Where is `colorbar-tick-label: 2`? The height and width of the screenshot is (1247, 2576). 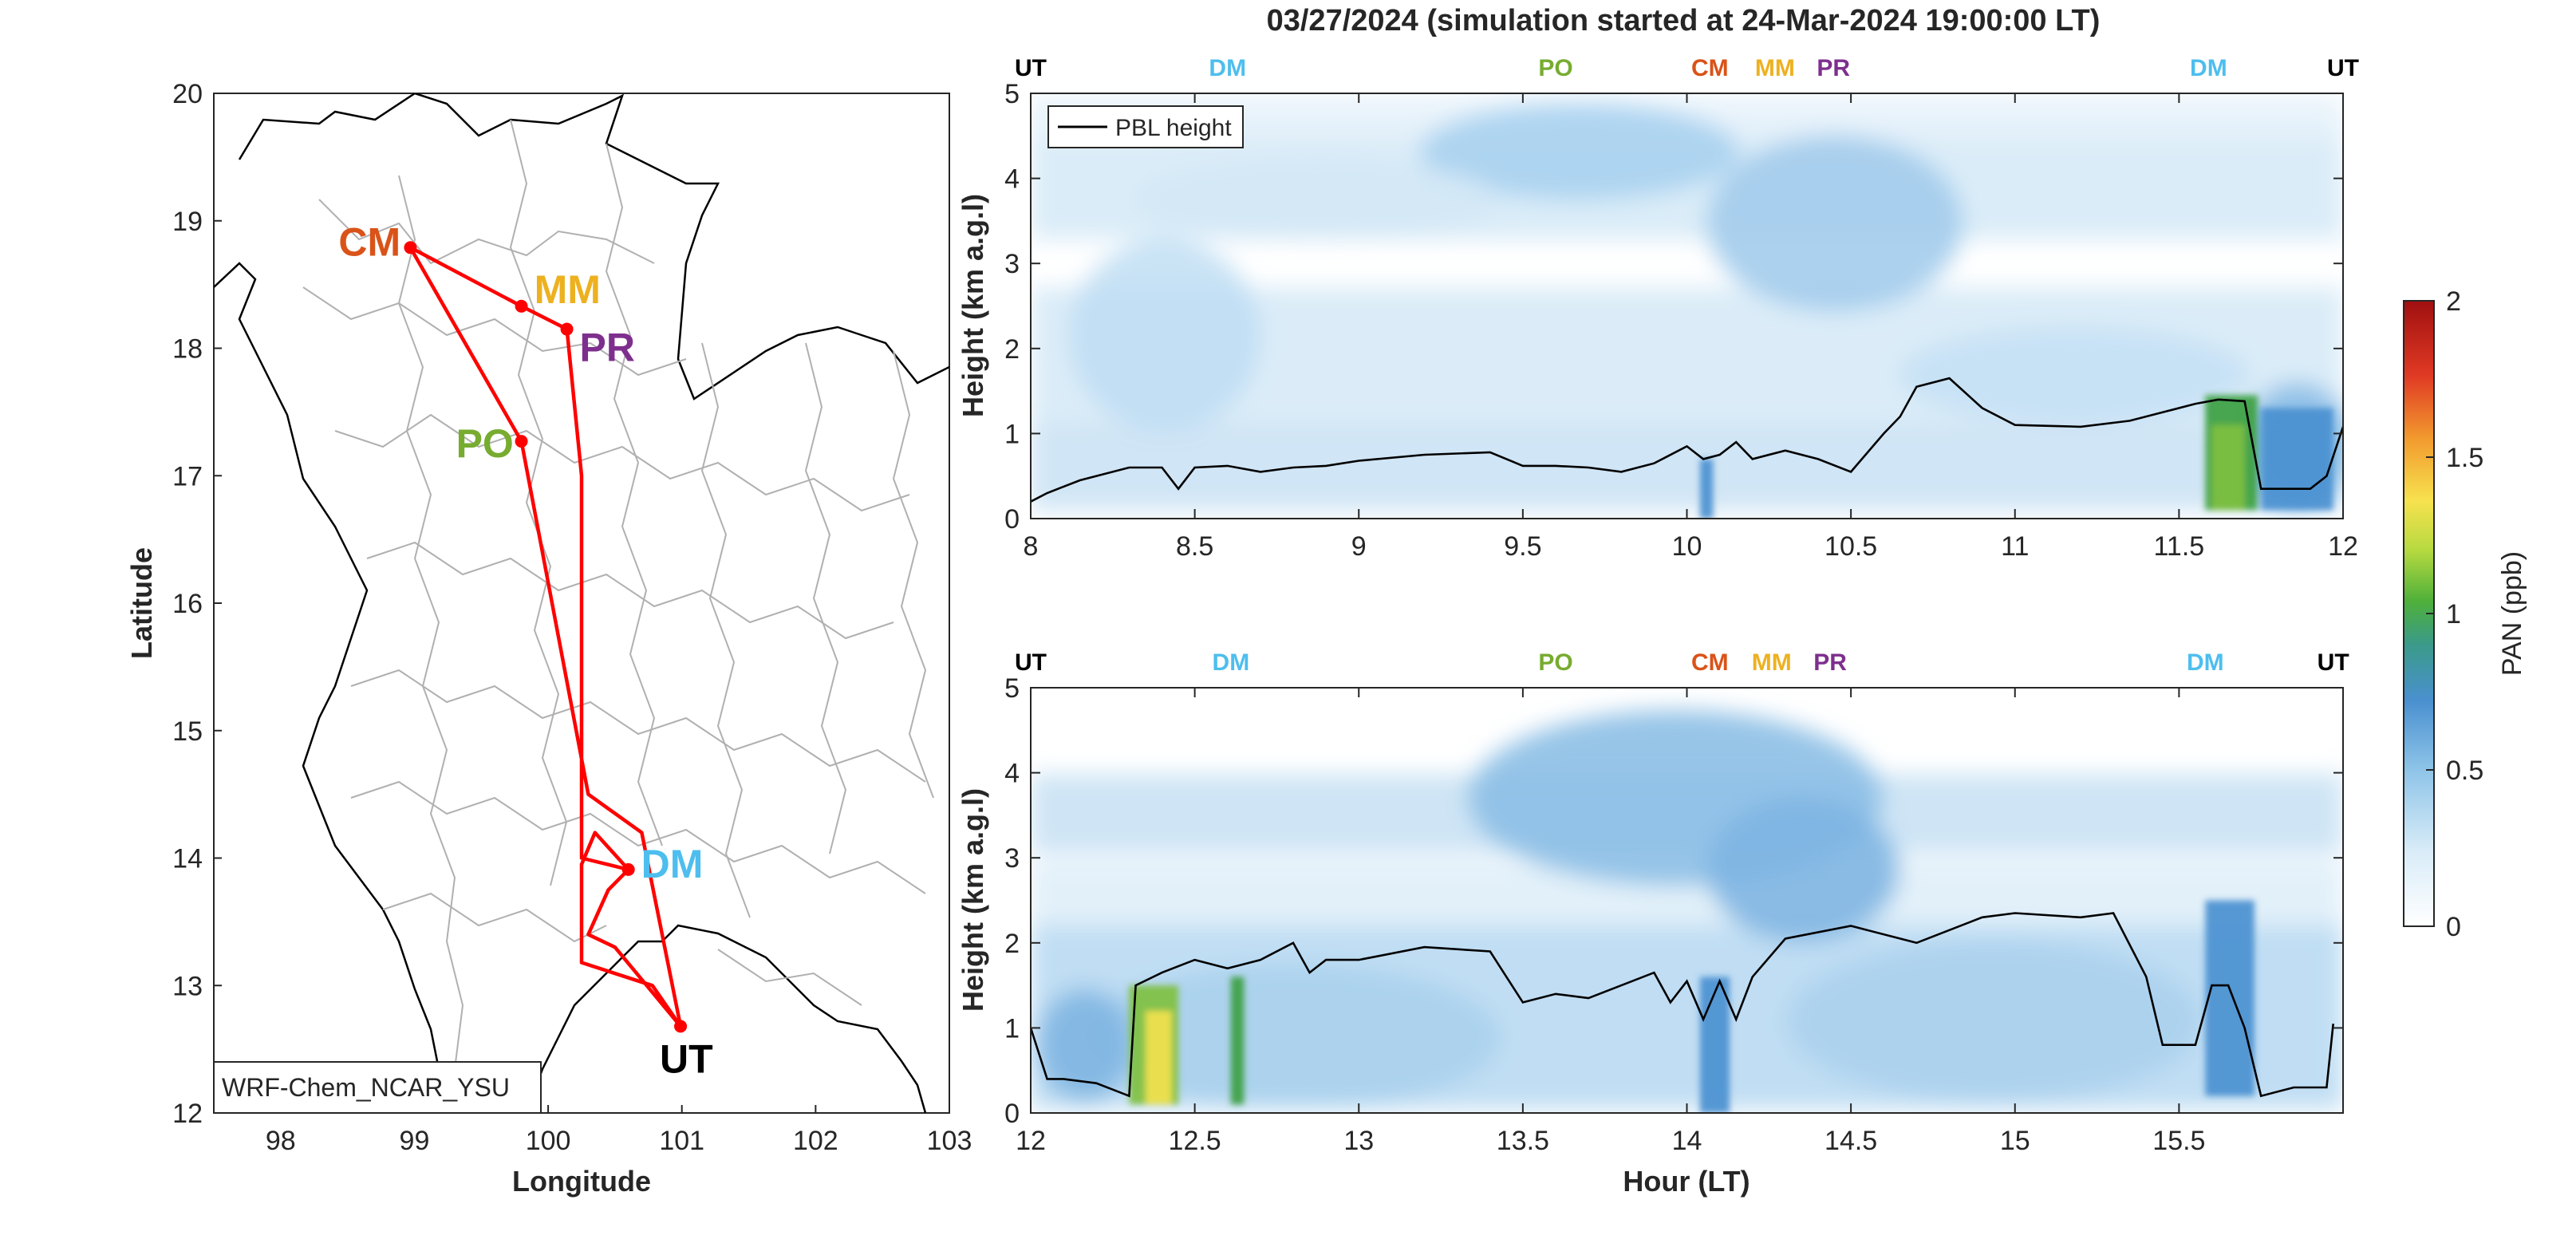 colorbar-tick-label: 2 is located at coordinates (2454, 302).